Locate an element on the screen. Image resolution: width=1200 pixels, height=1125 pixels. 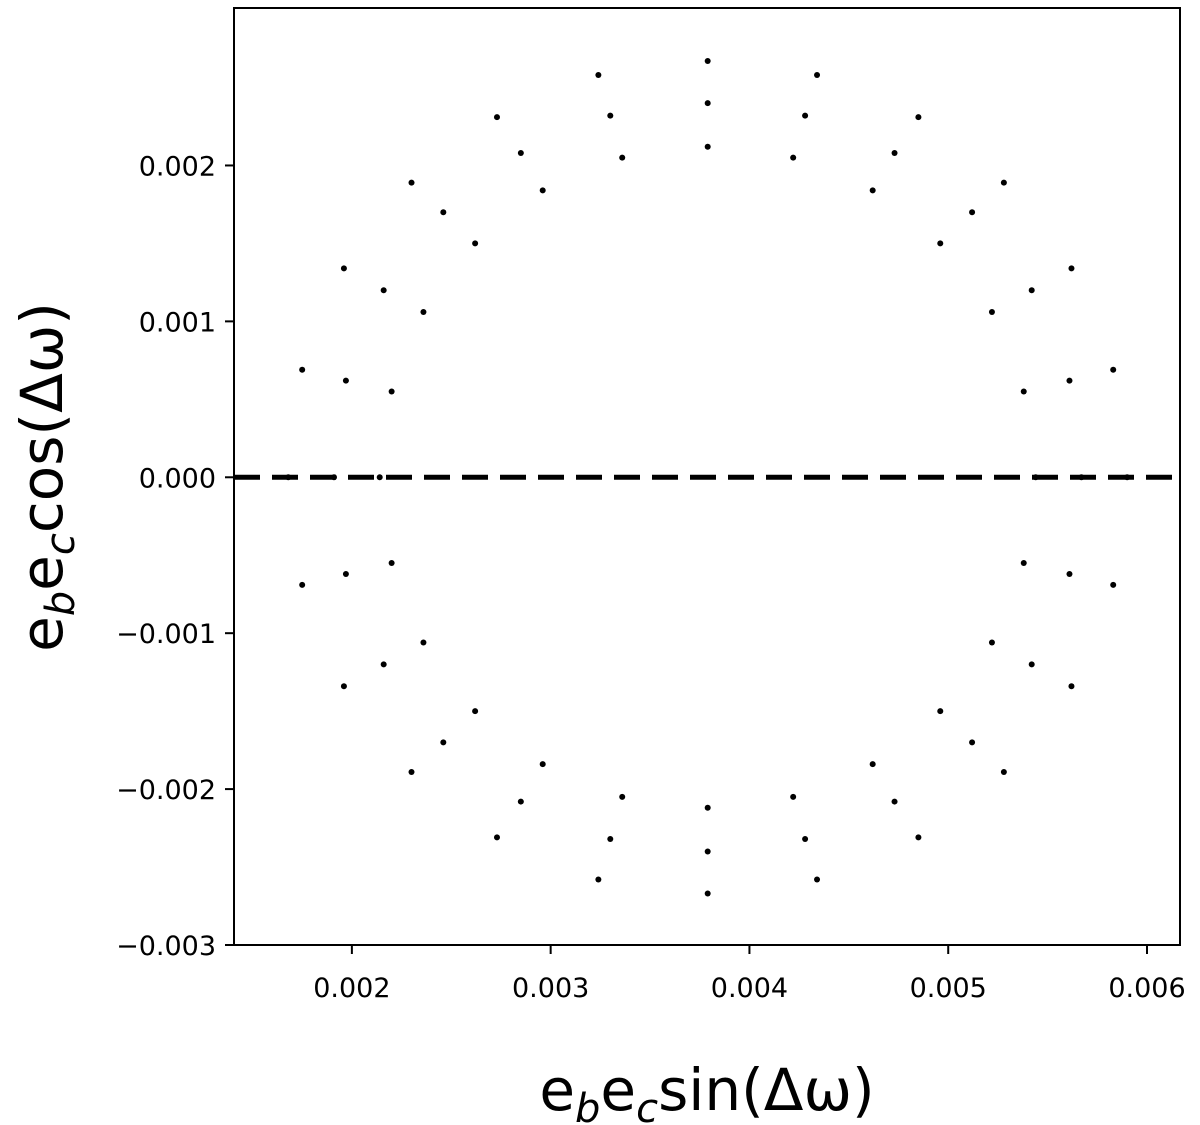
y-tick-label: −0.003 is located at coordinates (166, 946).